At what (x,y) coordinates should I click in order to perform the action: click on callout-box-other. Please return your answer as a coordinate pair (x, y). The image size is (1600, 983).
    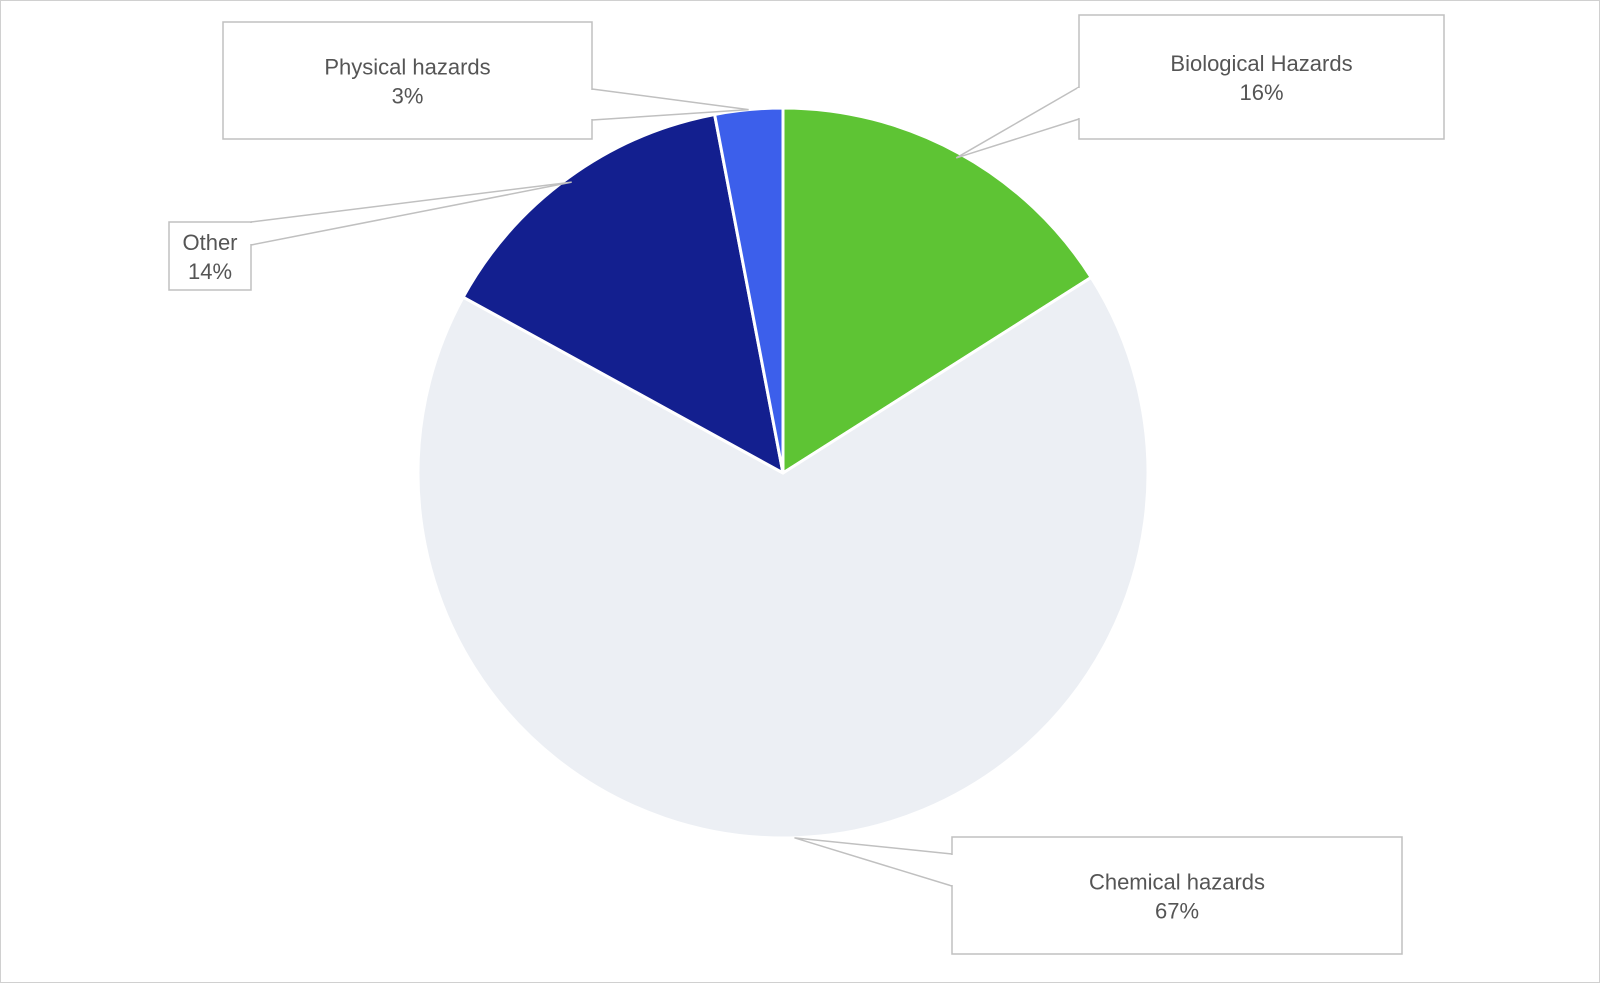
    Looking at the image, I should click on (210, 256).